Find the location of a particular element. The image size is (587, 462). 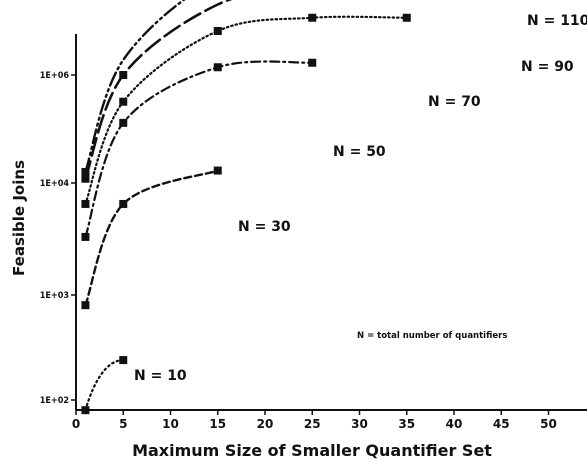

x-tick-label: 40 is located at coordinates (454, 424).